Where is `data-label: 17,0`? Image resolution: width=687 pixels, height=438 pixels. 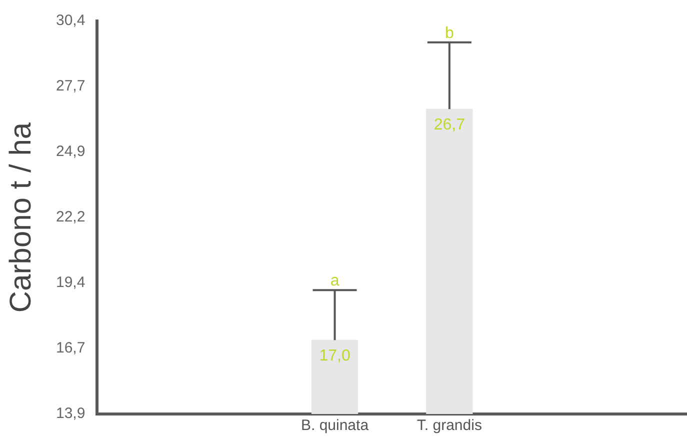 data-label: 17,0 is located at coordinates (334, 356).